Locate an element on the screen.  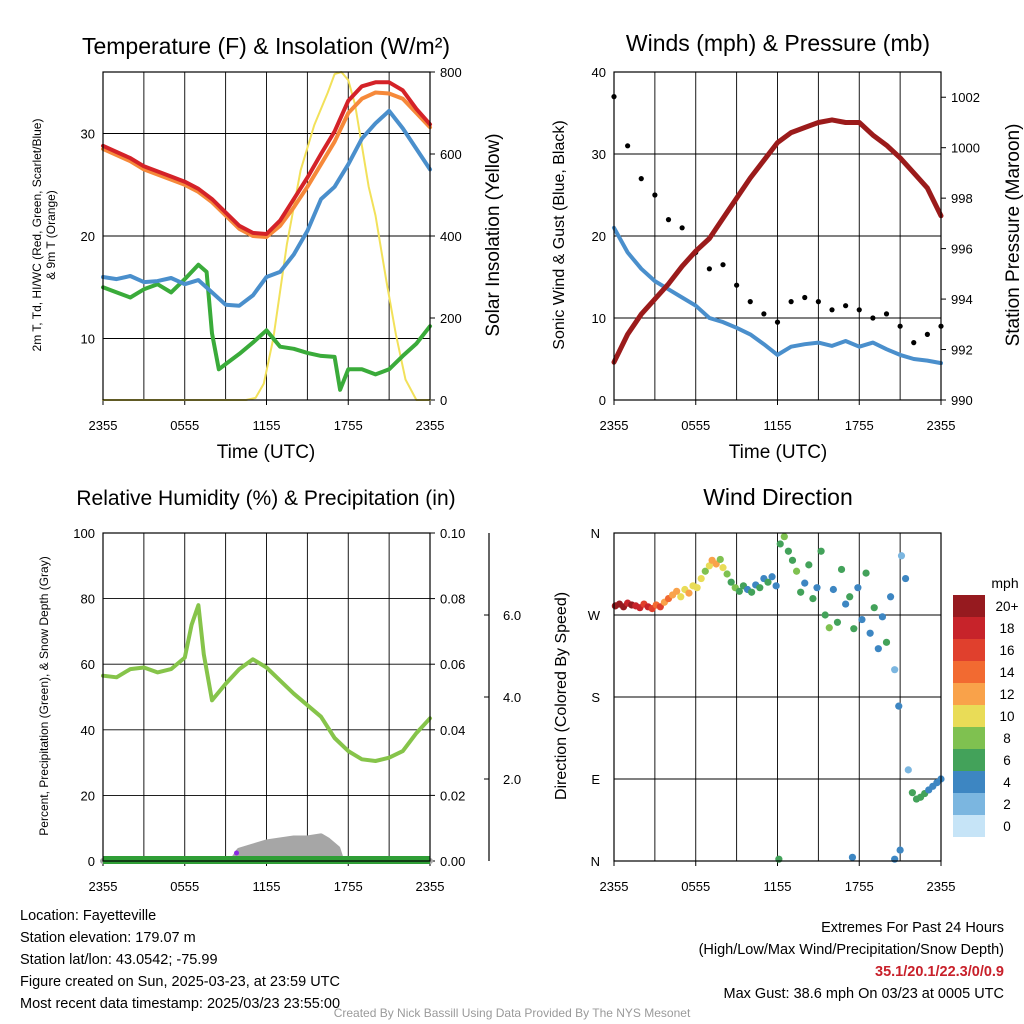
legend-label: 6 is located at coordinates (1007, 760).